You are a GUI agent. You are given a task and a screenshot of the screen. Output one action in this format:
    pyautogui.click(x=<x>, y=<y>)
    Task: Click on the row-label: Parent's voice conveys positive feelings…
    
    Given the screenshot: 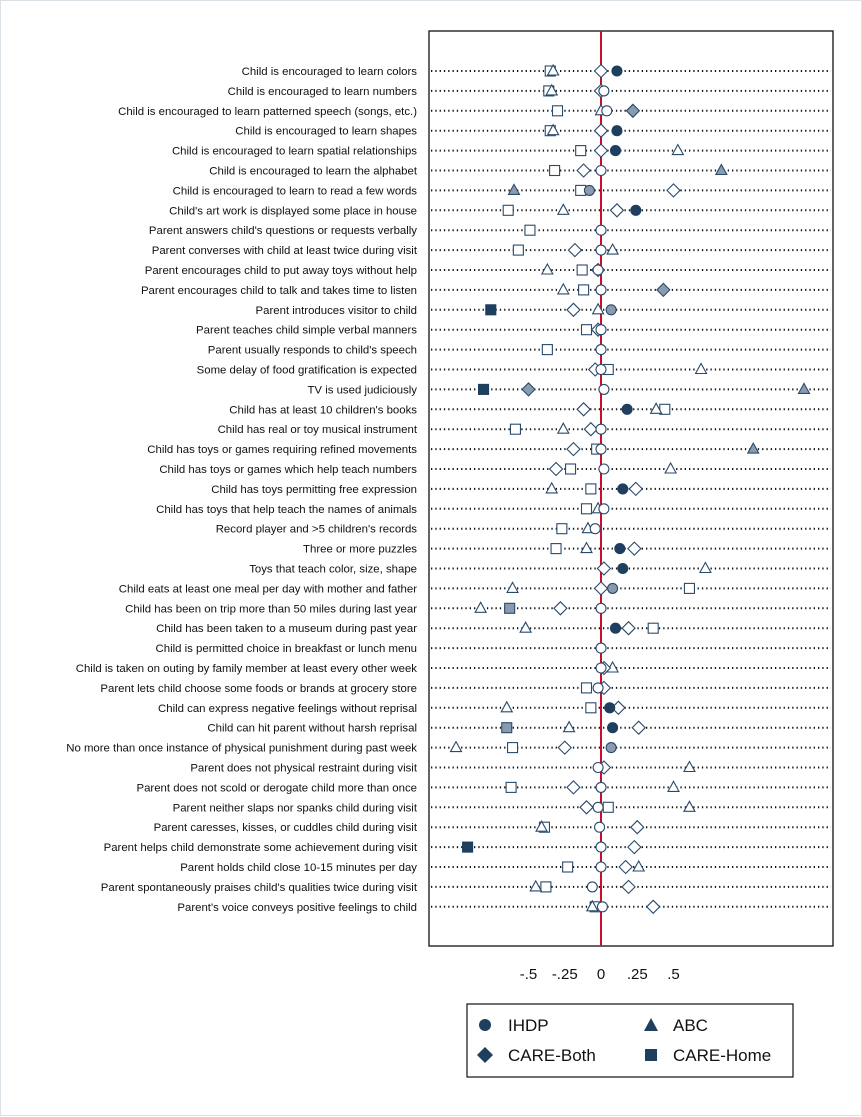 What is the action you would take?
    pyautogui.click(x=297, y=908)
    